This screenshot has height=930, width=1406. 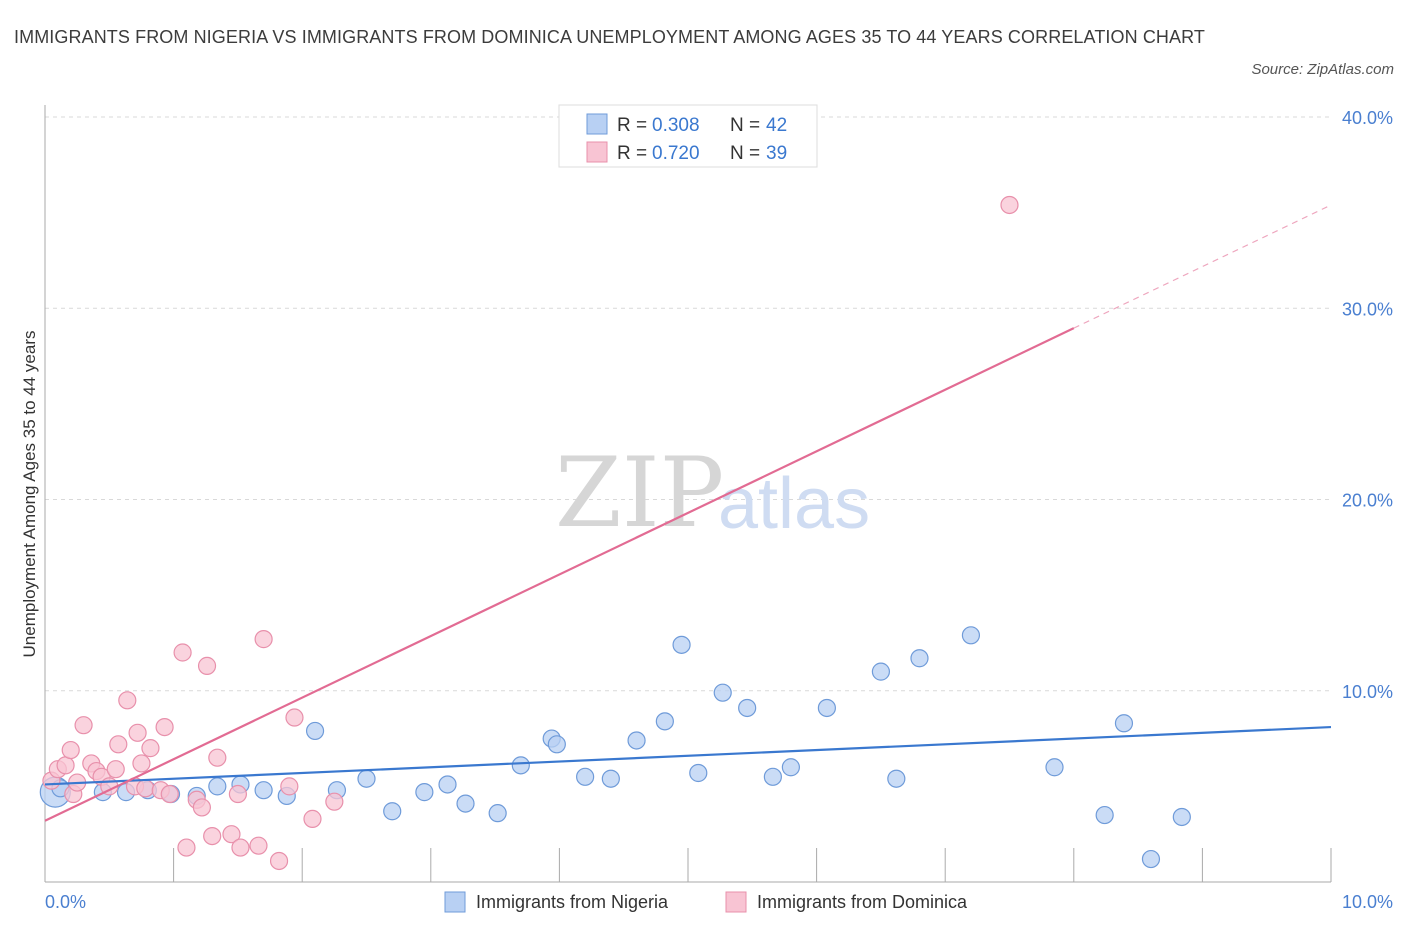 What do you see at coordinates (1367, 309) in the screenshot?
I see `y-tick-label-2: 30.0%` at bounding box center [1367, 309].